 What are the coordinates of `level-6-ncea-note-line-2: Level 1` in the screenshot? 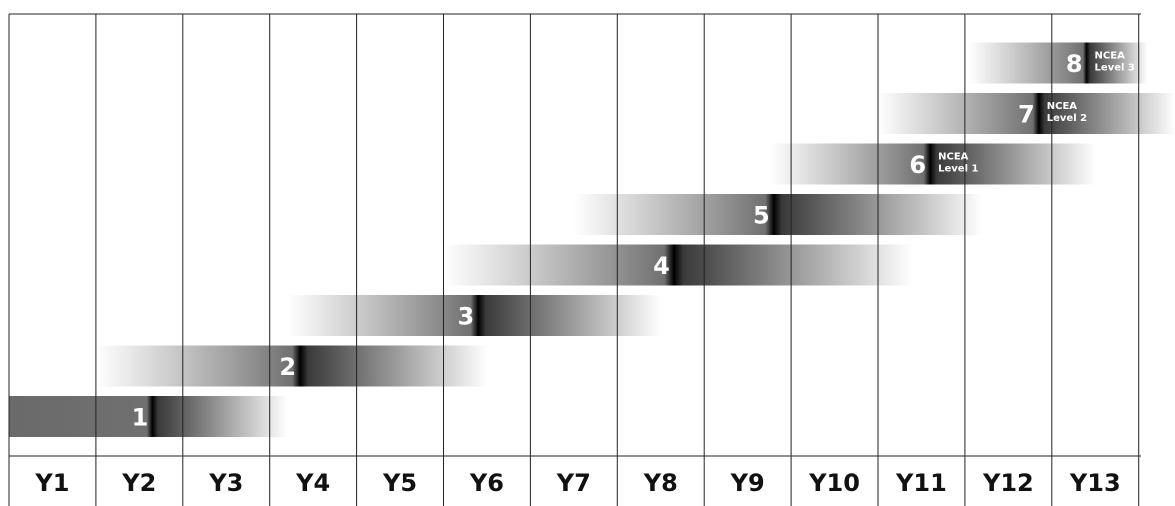 It's located at (958, 169).